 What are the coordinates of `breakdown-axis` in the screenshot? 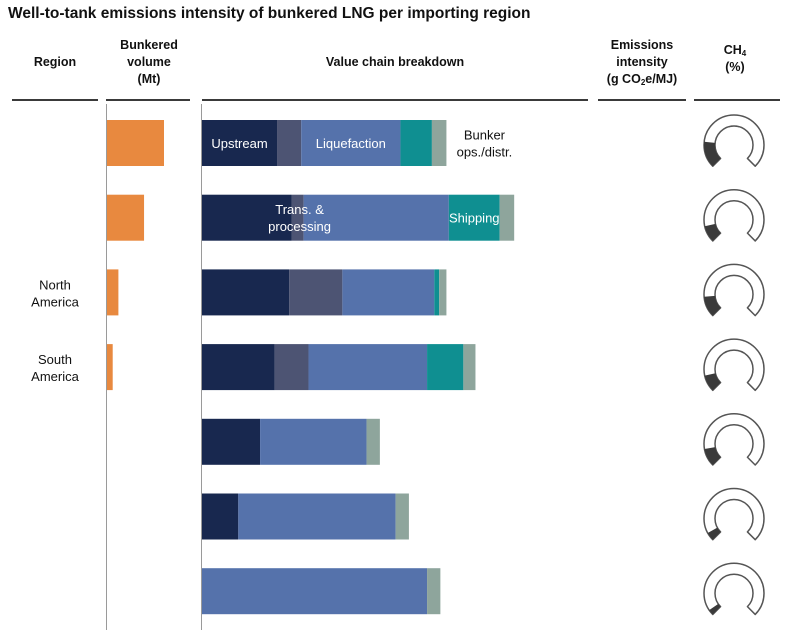 It's located at (201, 367).